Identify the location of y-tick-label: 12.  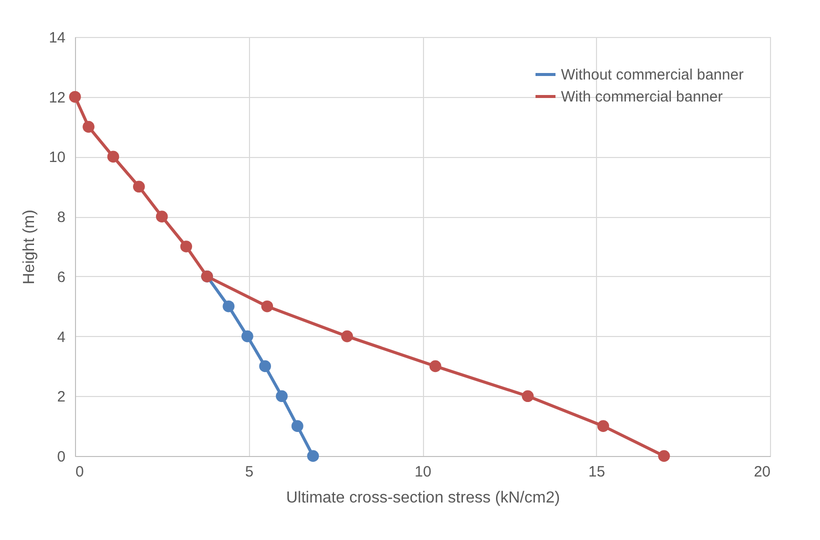
(57, 97).